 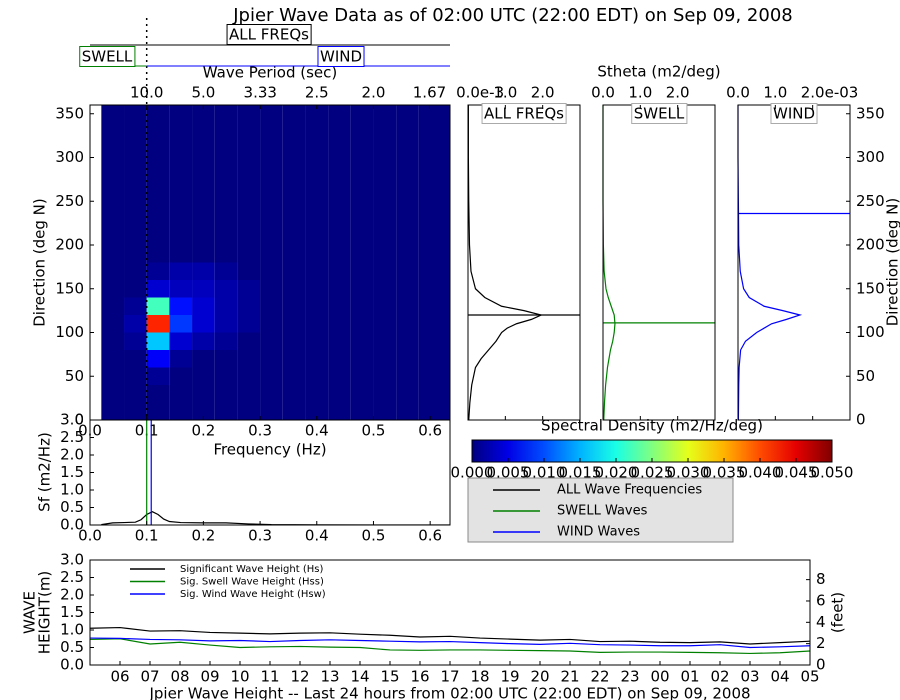 I want to click on y-tick-label: 2.5, so click(x=72, y=577).